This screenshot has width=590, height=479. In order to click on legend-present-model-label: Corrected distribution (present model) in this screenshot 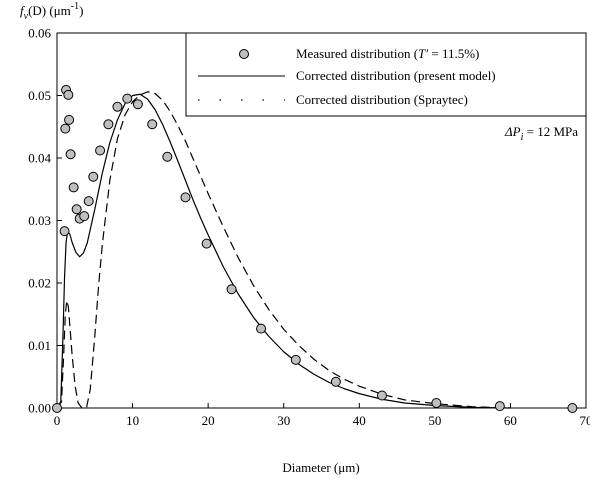, I will do `click(396, 75)`.